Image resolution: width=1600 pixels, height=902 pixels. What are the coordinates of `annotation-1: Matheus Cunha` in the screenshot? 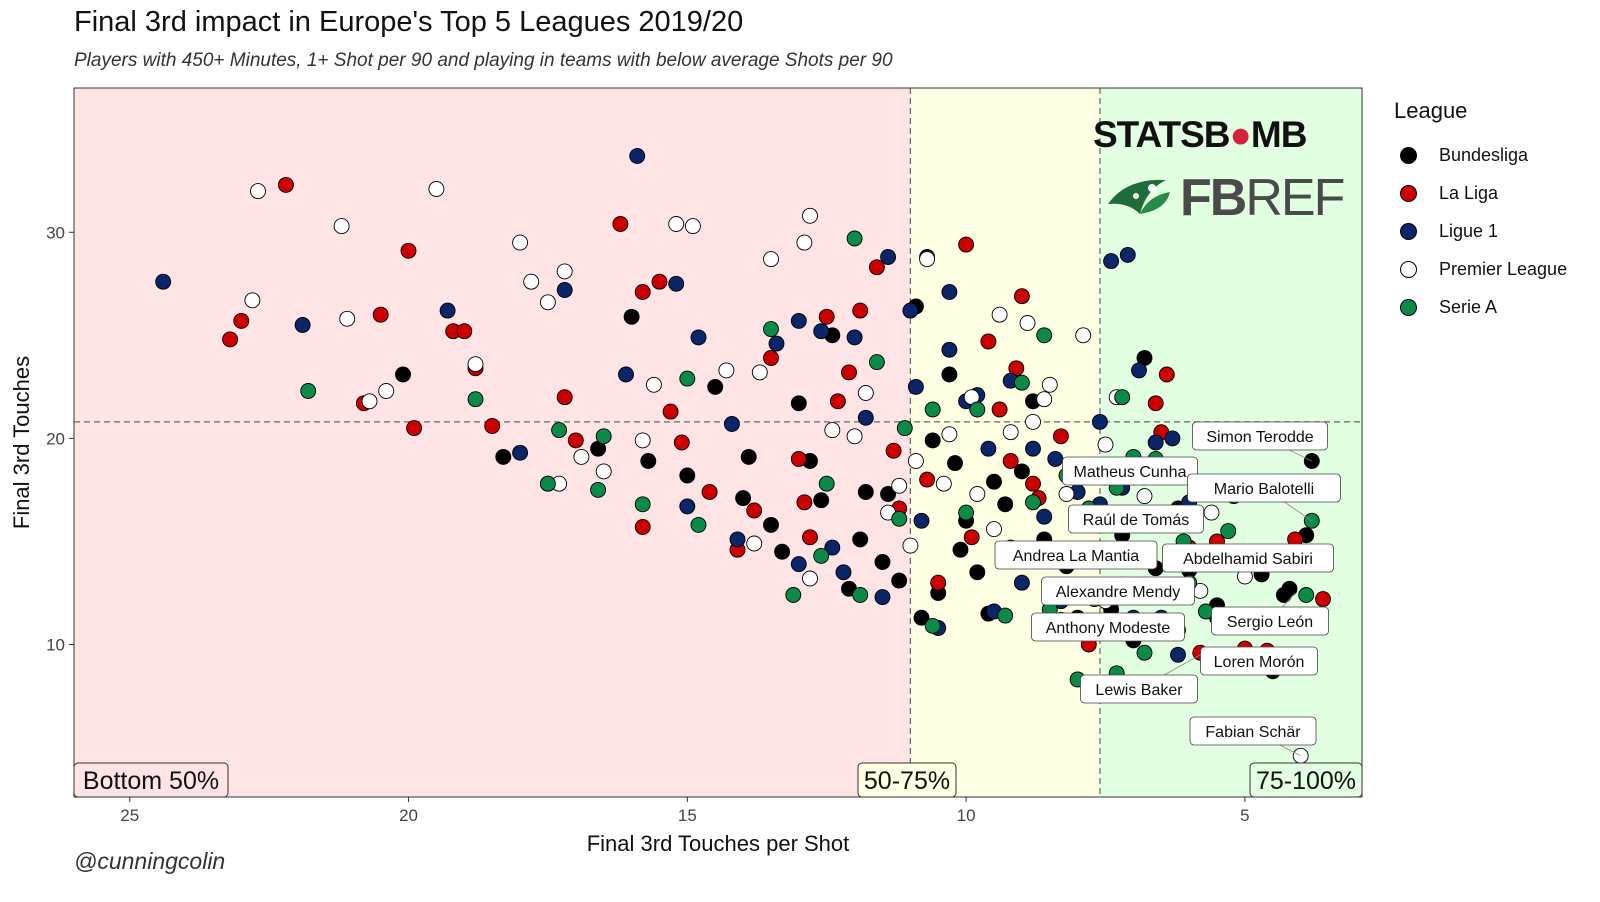 It's located at (1130, 471).